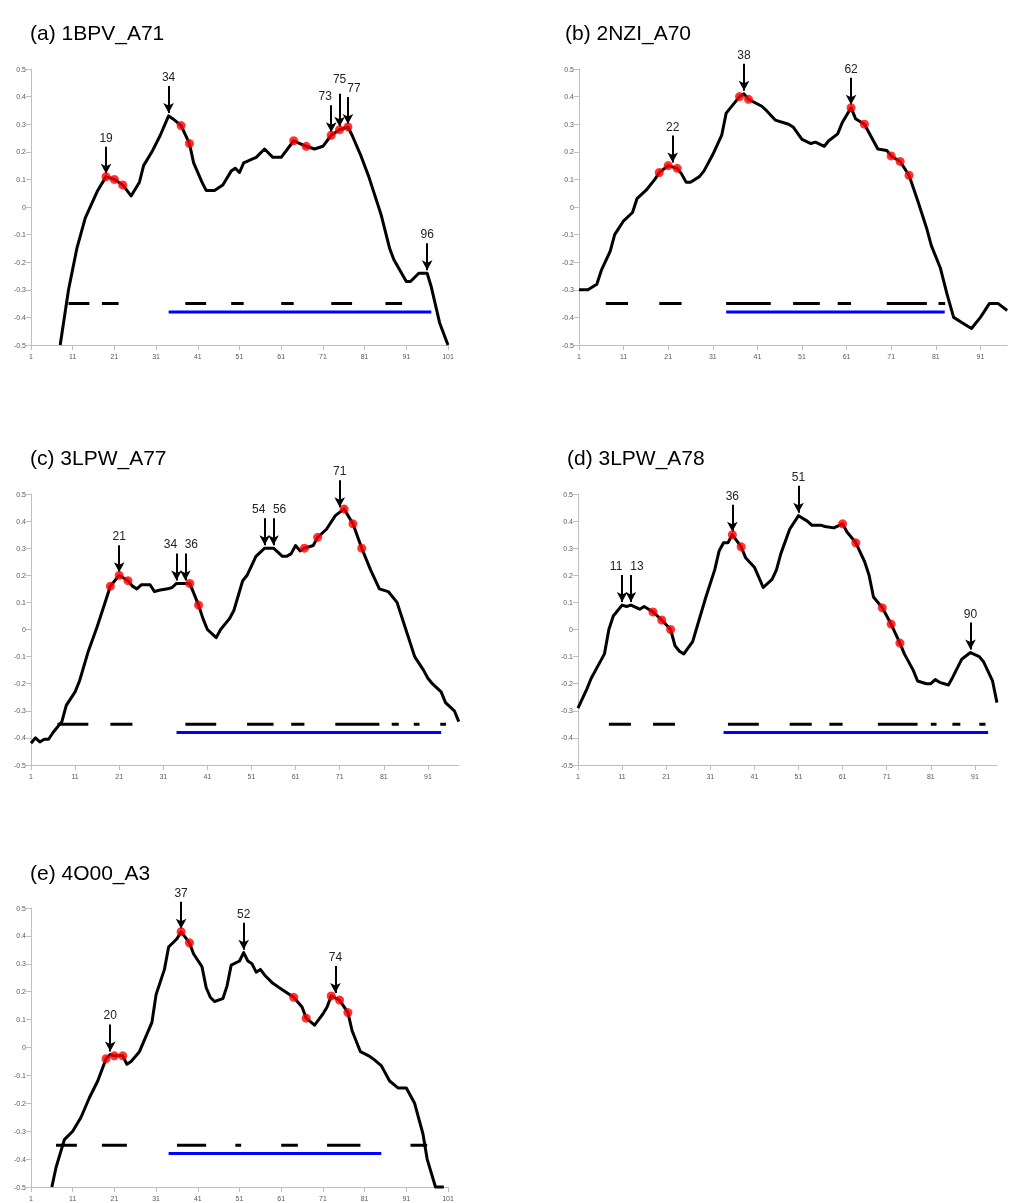 The width and height of the screenshot is (1009, 1203). I want to click on annotation: 19, so click(106, 137).